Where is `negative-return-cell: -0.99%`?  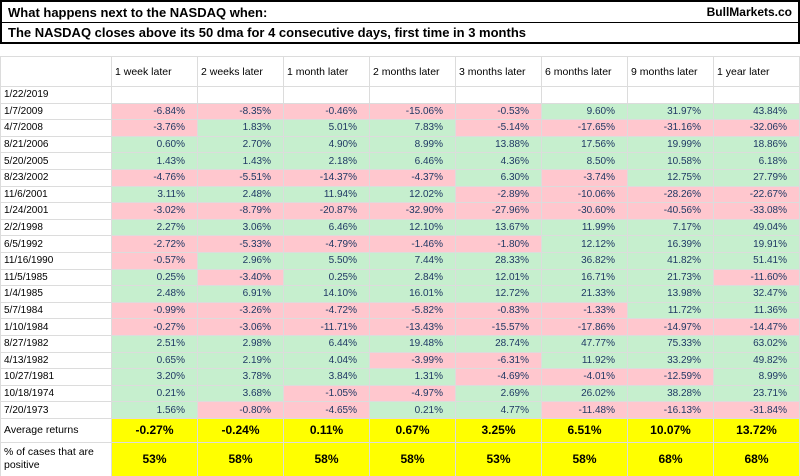 negative-return-cell: -0.99% is located at coordinates (154, 310).